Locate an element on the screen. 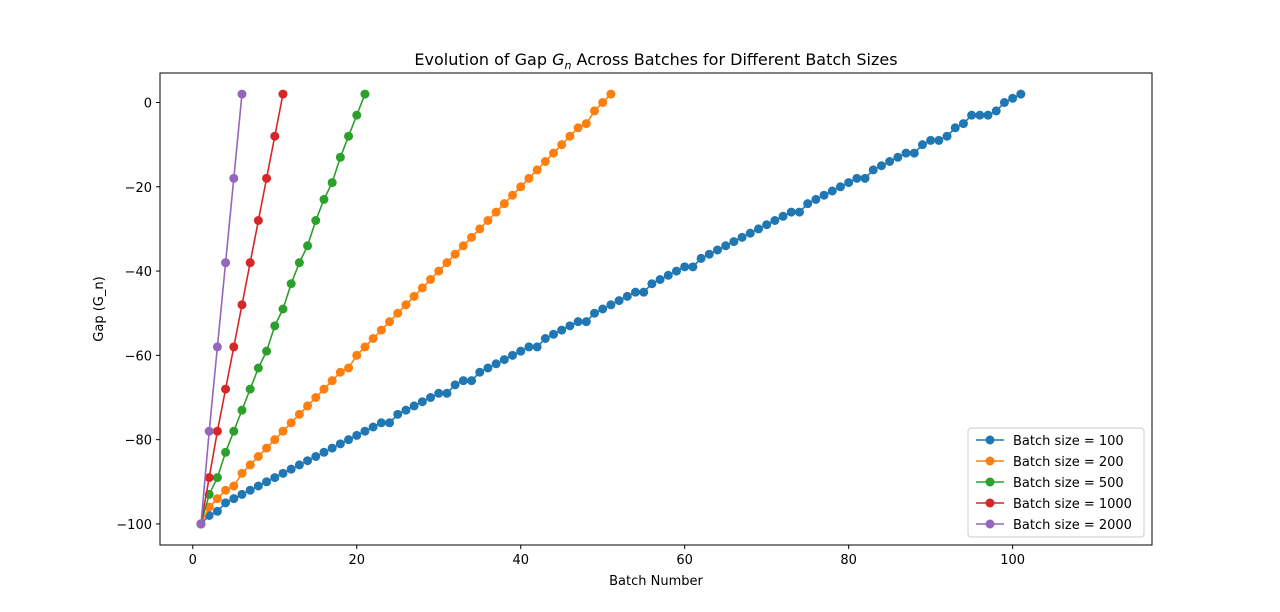 The image size is (1280, 612). chart-title-variable: G is located at coordinates (558, 59).